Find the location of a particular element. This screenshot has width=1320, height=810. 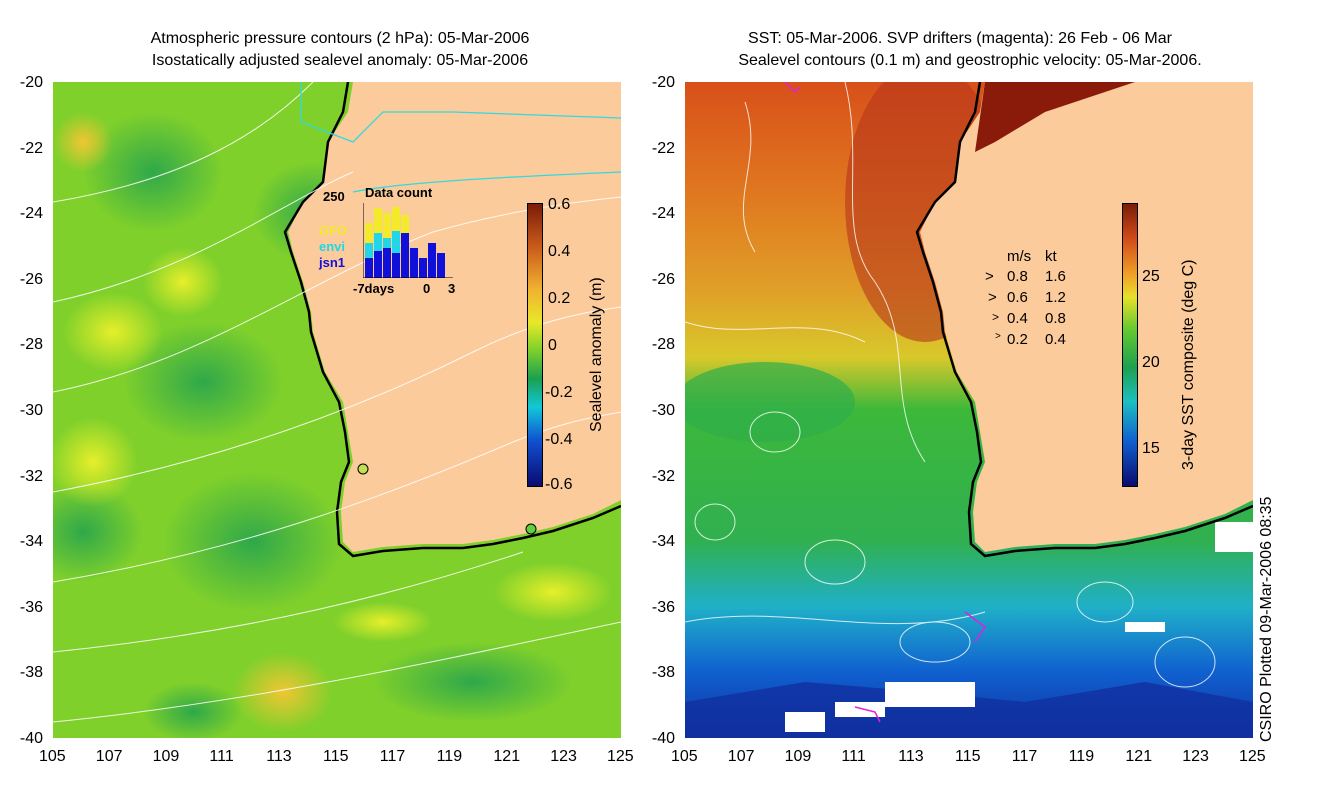

y-tick-label: -36 is located at coordinates (663, 607).